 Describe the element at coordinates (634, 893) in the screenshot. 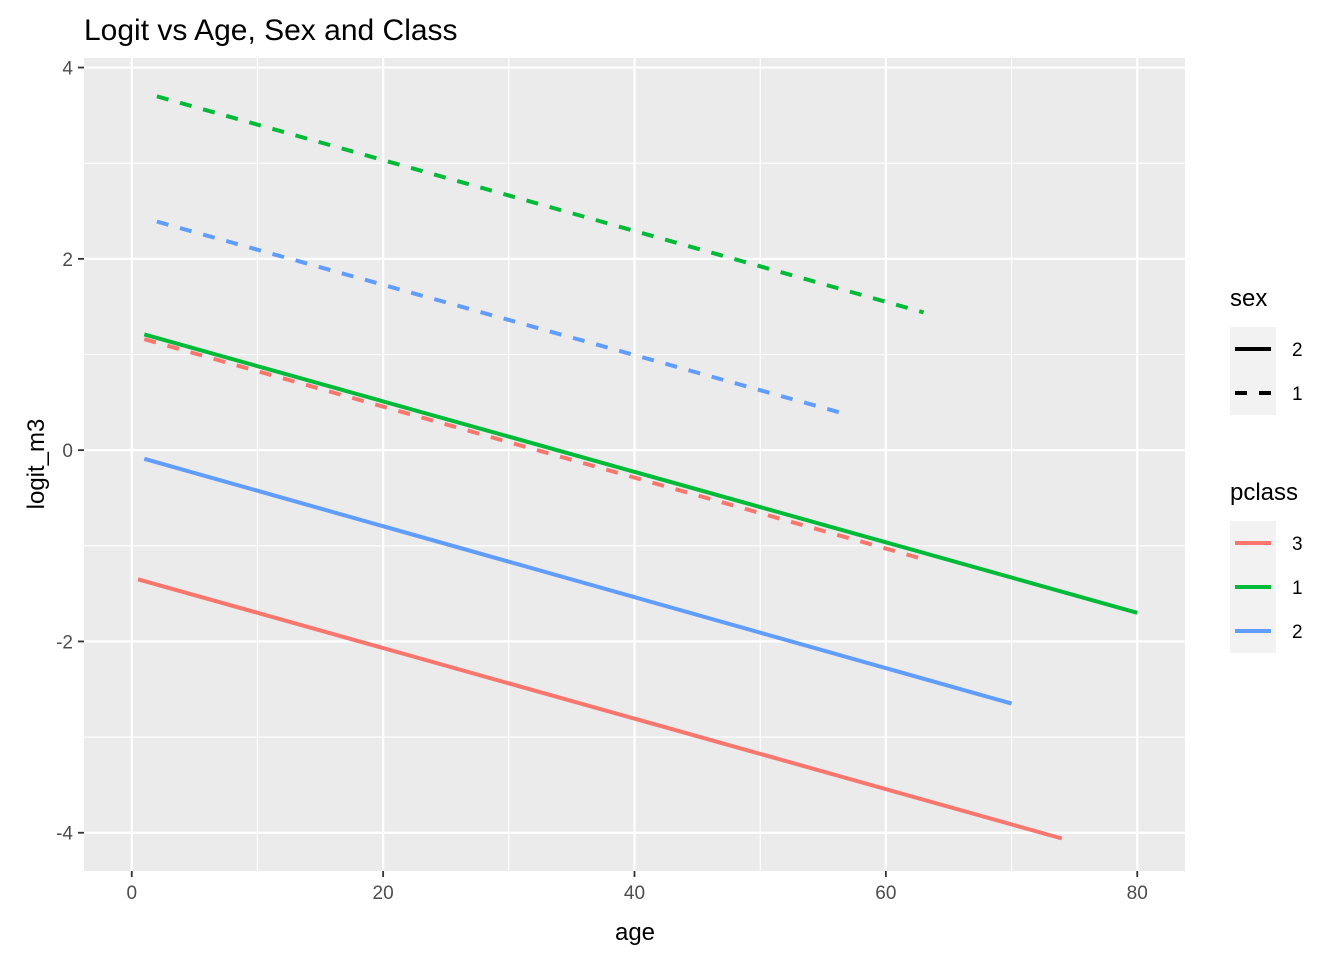

I see `x-tick-label: 40` at that location.